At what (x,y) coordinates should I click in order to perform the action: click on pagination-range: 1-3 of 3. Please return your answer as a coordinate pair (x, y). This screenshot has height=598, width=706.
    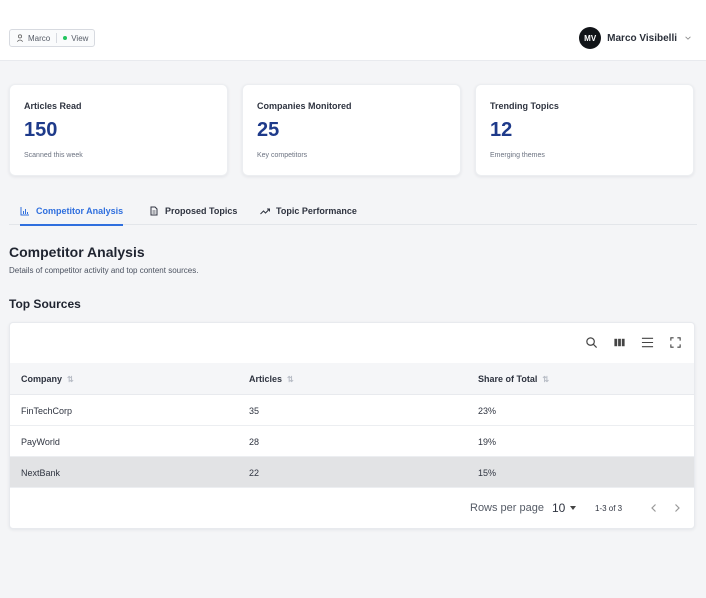
    Looking at the image, I should click on (609, 508).